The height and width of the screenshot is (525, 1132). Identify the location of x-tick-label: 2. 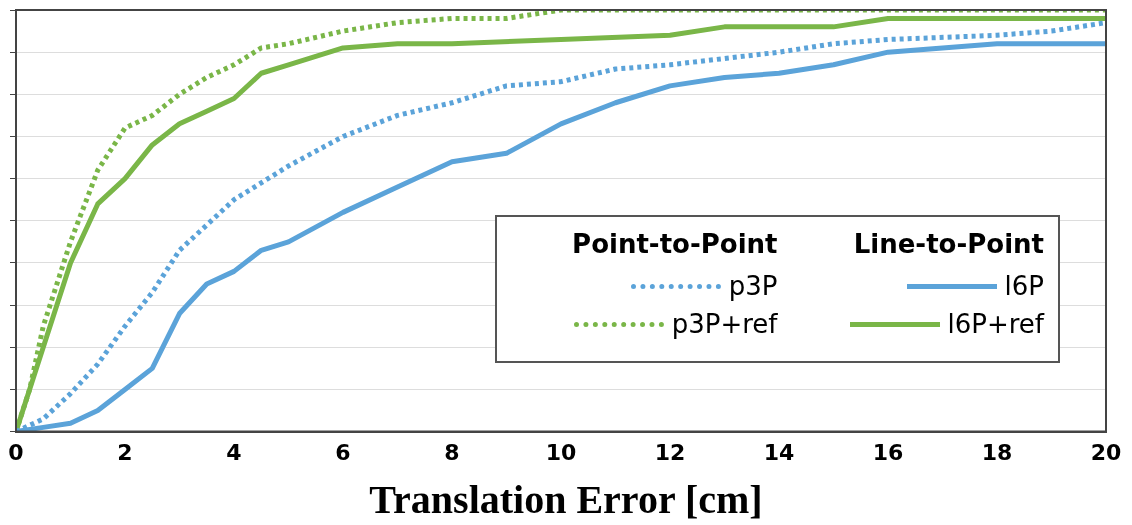
(125, 452).